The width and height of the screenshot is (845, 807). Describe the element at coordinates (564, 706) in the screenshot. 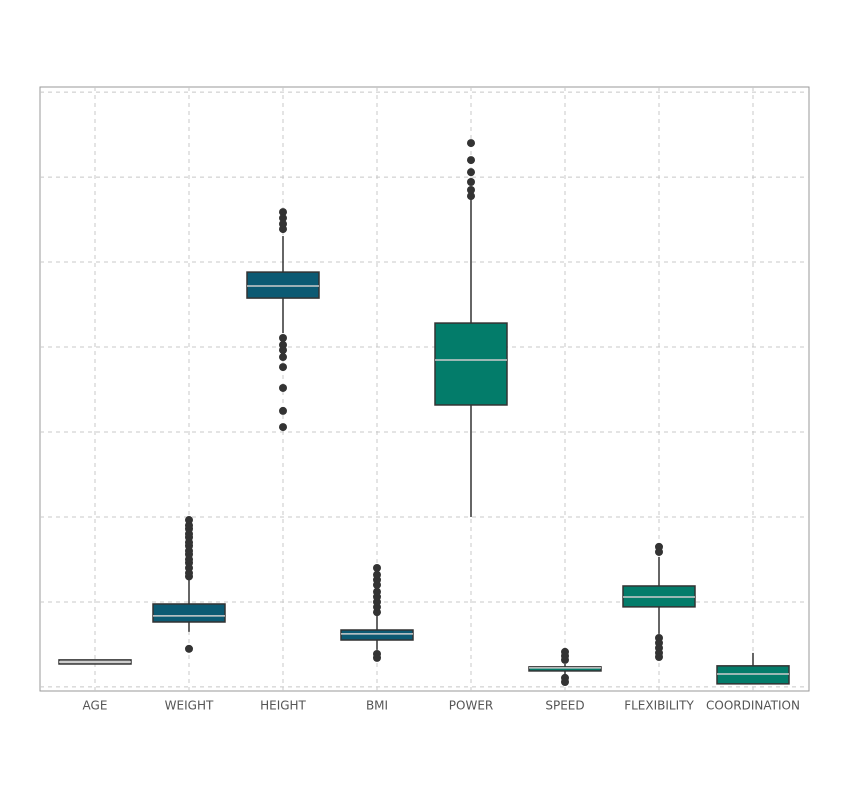

I see `x-tick-label: SPEED` at that location.